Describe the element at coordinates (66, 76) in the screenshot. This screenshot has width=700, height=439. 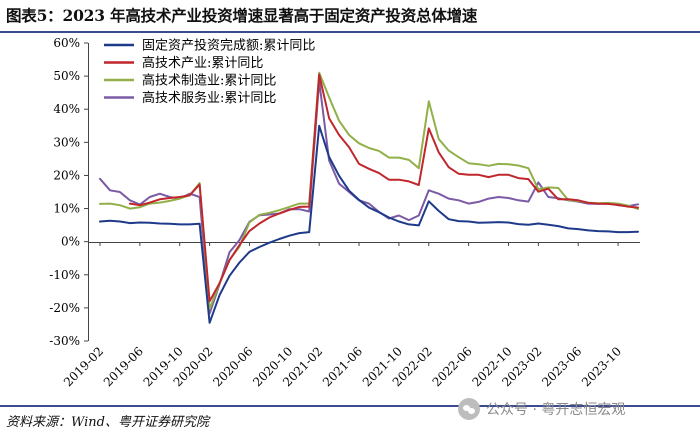
I see `y-tick-label: 50%` at that location.